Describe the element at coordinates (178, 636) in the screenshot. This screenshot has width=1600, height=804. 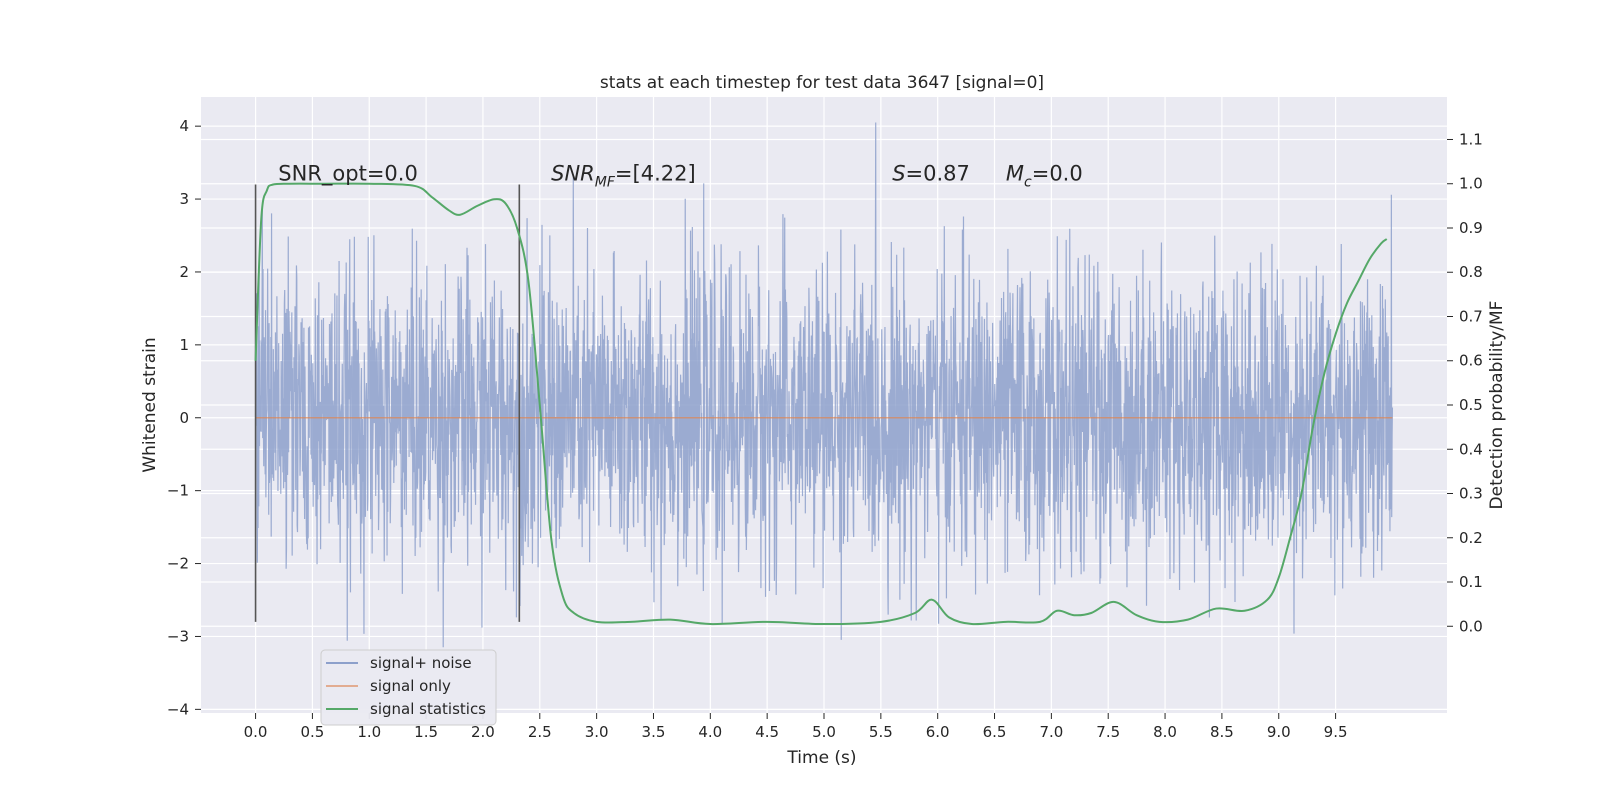
I see `y-tick-label-1: −3` at that location.